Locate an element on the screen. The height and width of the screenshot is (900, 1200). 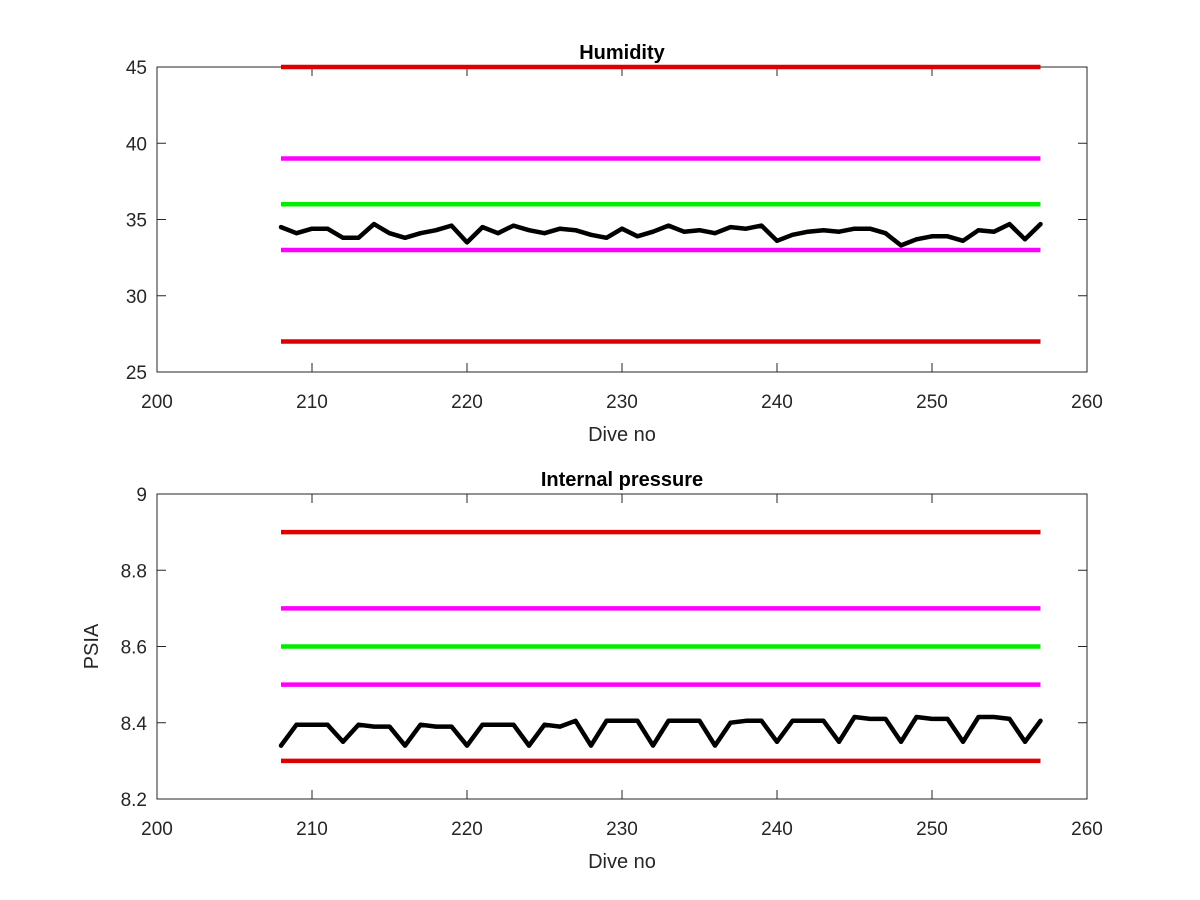
y-axis-label: PSIA is located at coordinates (92, 646).